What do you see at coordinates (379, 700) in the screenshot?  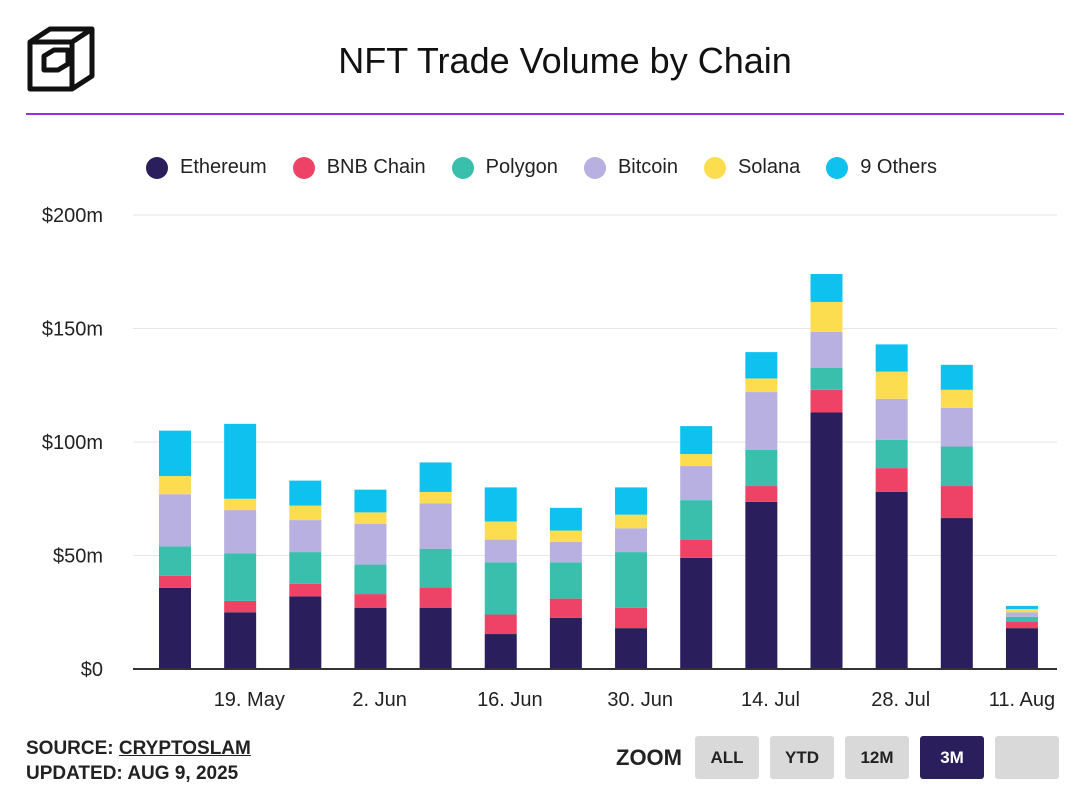 I see `x-tick-label: 2. Jun` at bounding box center [379, 700].